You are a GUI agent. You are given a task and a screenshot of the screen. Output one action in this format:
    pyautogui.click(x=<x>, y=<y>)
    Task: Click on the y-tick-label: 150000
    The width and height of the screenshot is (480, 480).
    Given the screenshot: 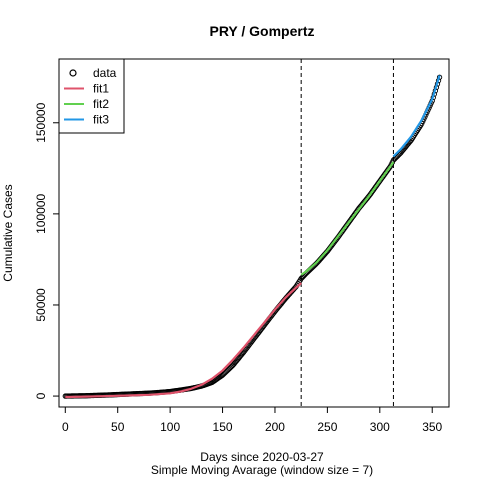 What is the action you would take?
    pyautogui.click(x=41, y=122)
    